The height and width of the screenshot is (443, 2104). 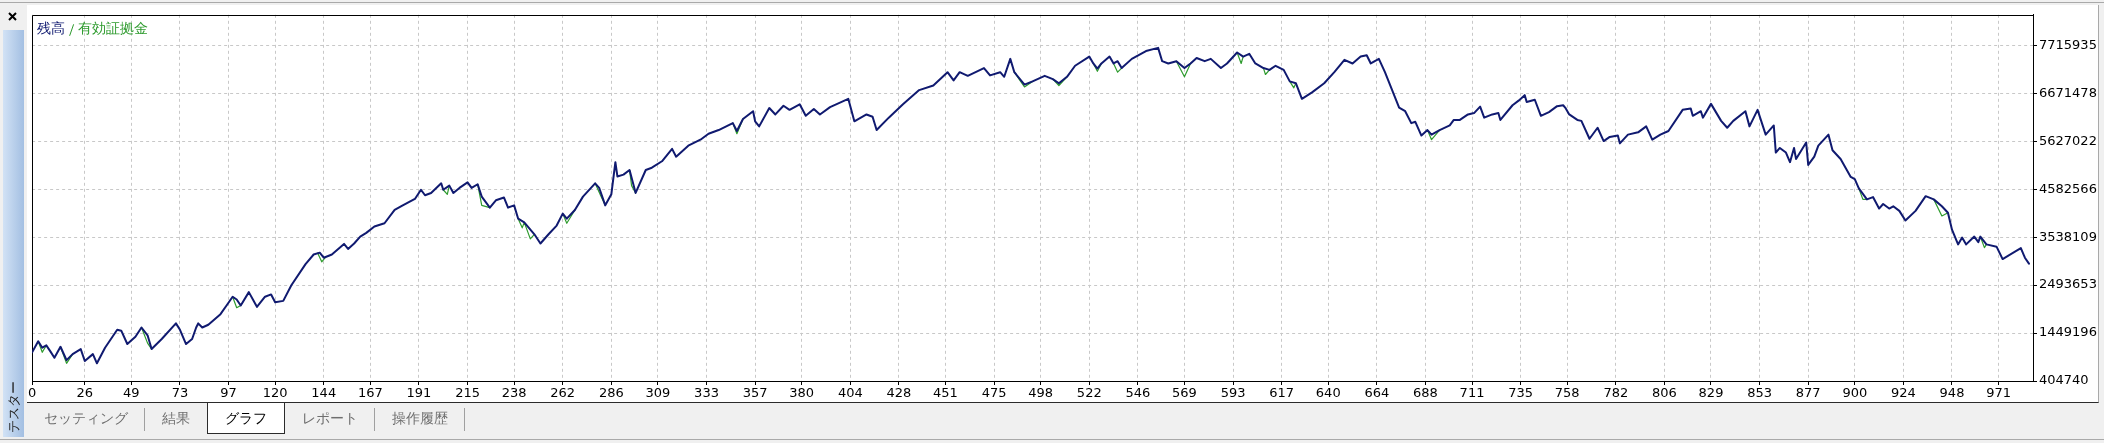 What do you see at coordinates (467, 393) in the screenshot?
I see `x-tick-label: 215` at bounding box center [467, 393].